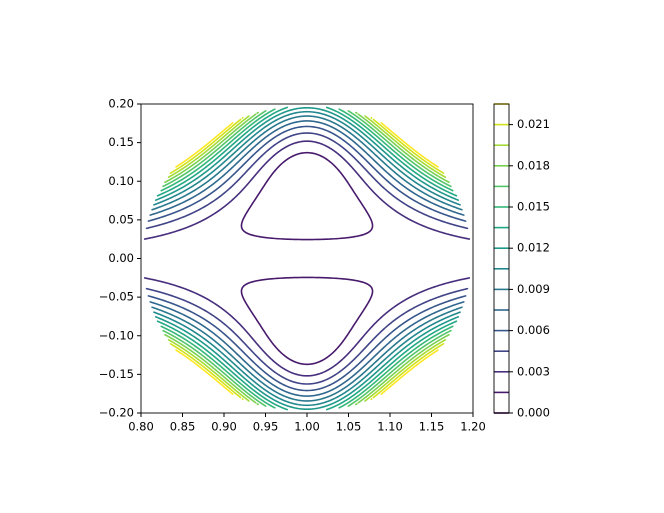  What do you see at coordinates (533, 207) in the screenshot?
I see `colorbar-tick-label: 0.015` at bounding box center [533, 207].